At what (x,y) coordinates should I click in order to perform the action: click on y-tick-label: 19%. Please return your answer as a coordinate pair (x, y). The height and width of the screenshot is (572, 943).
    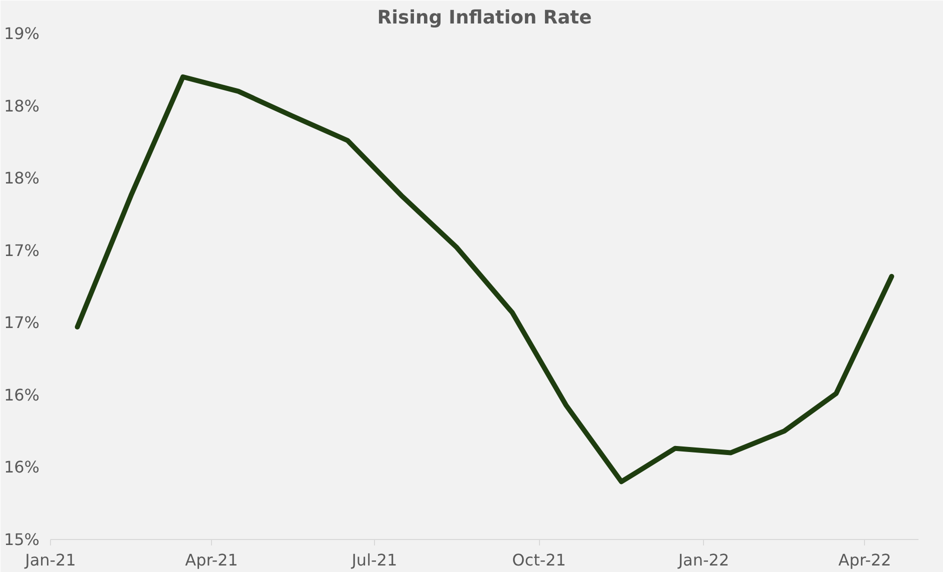
    Looking at the image, I should click on (22, 33).